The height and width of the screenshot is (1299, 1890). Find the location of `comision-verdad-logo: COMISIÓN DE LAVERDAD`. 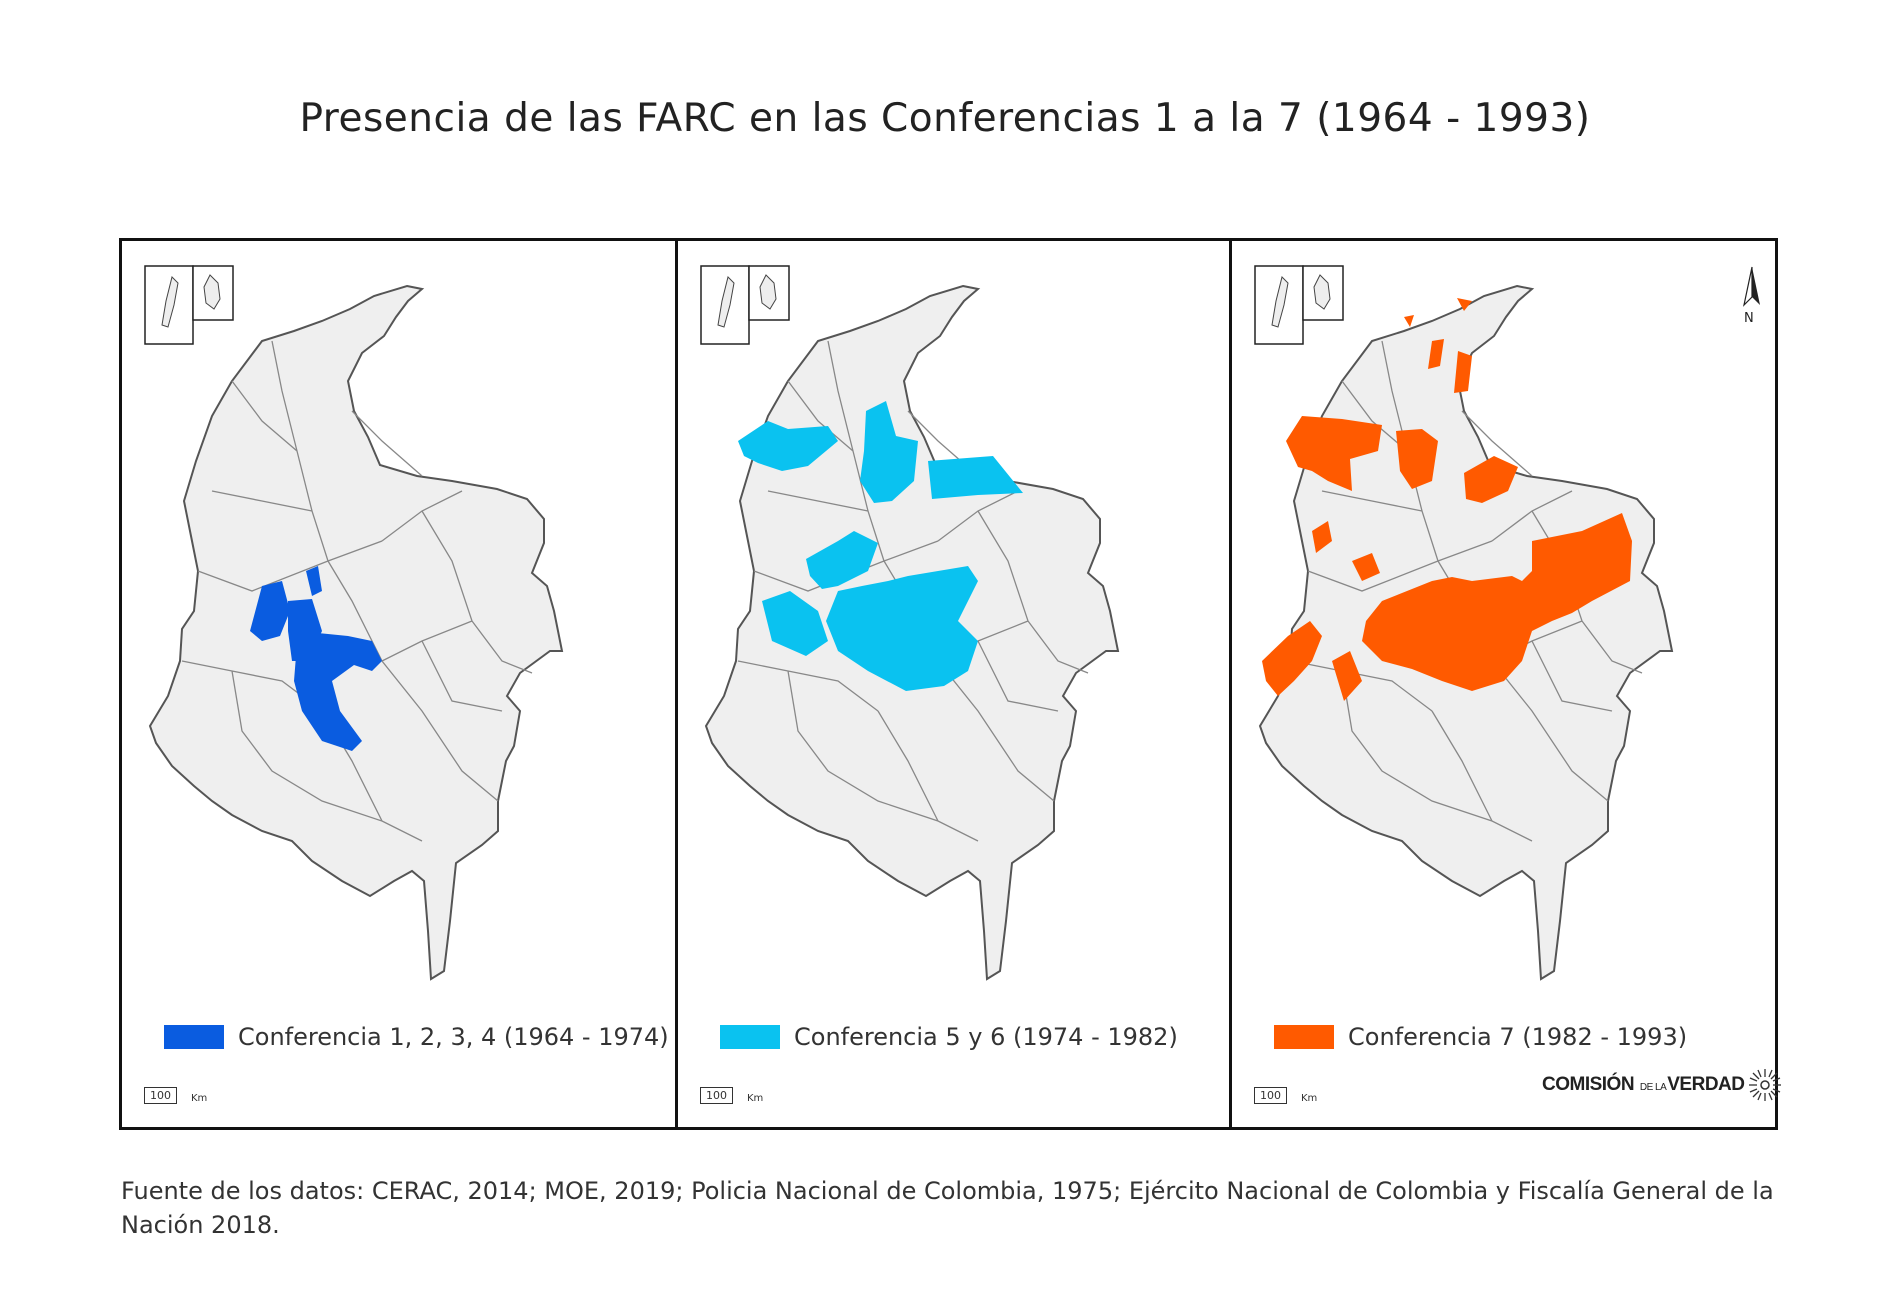

comision-verdad-logo: COMISIÓN DE LAVERDAD is located at coordinates (1662, 1085).